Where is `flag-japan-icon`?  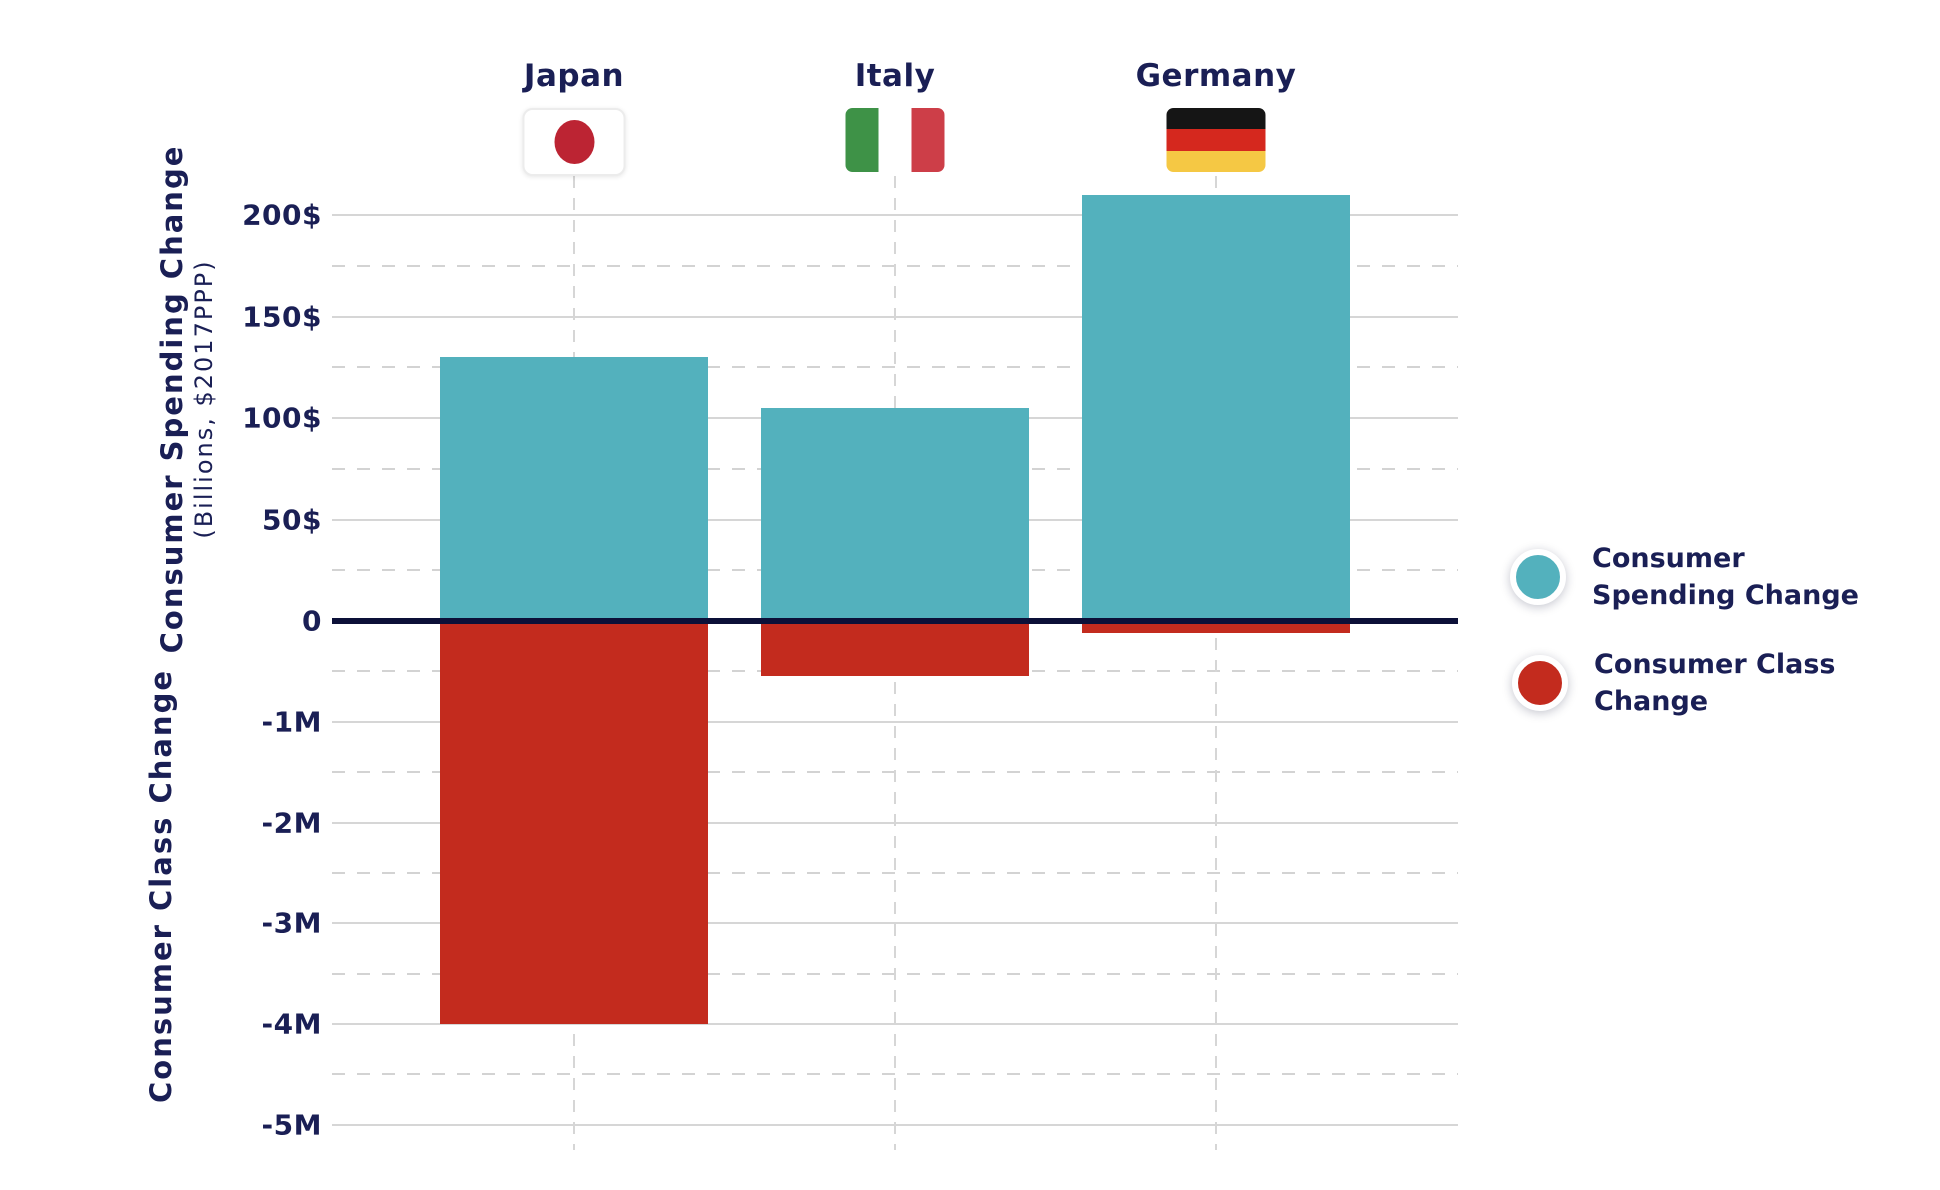
flag-japan-icon is located at coordinates (574, 142).